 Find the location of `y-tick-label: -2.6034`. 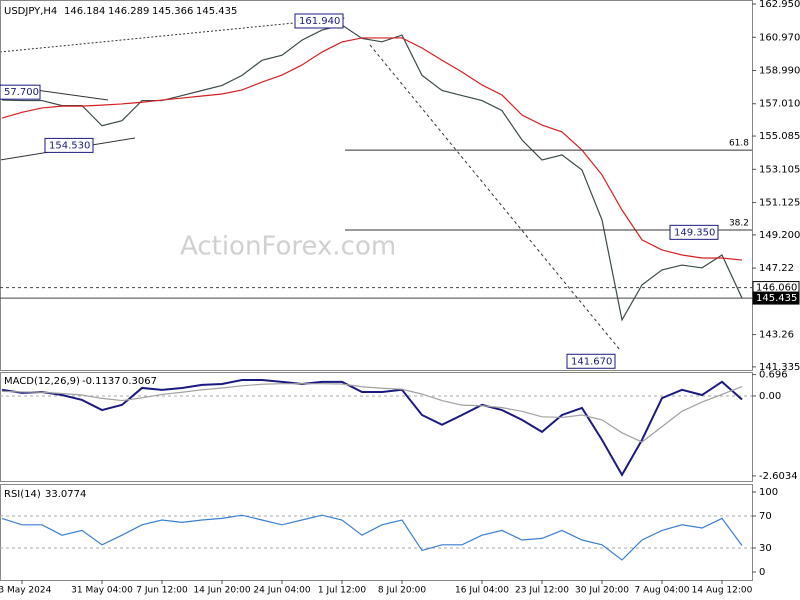

y-tick-label: -2.6034 is located at coordinates (778, 476).